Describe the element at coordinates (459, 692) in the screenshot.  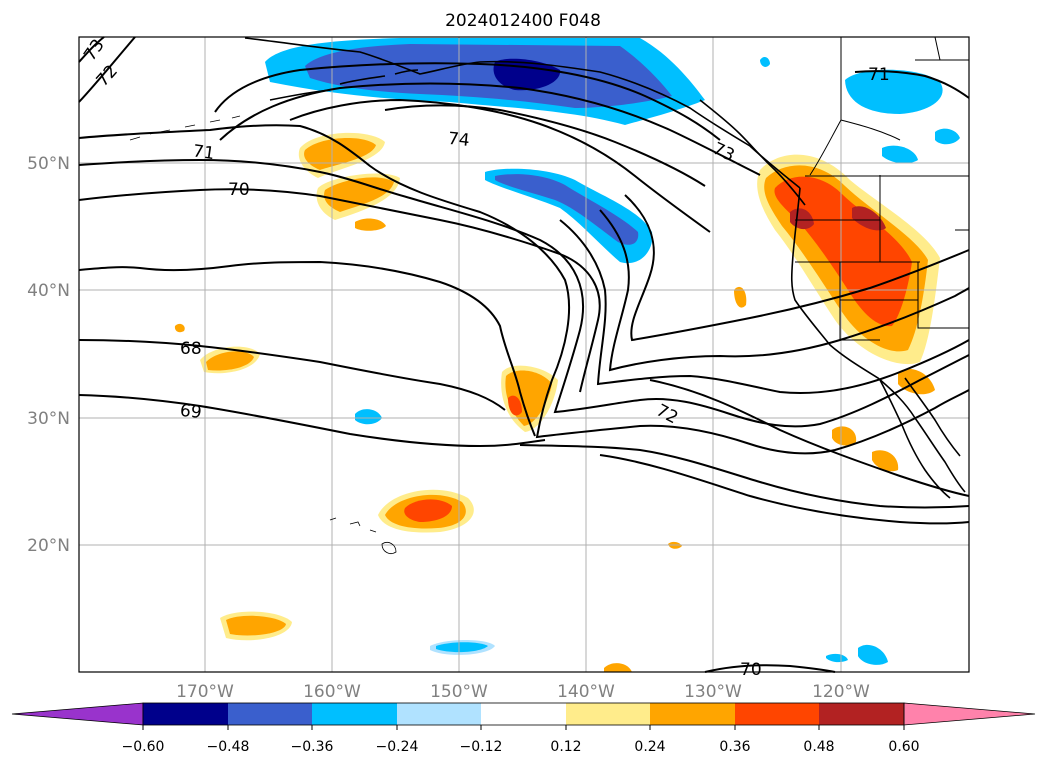
I see `lon-tick-150w: 150°W` at that location.